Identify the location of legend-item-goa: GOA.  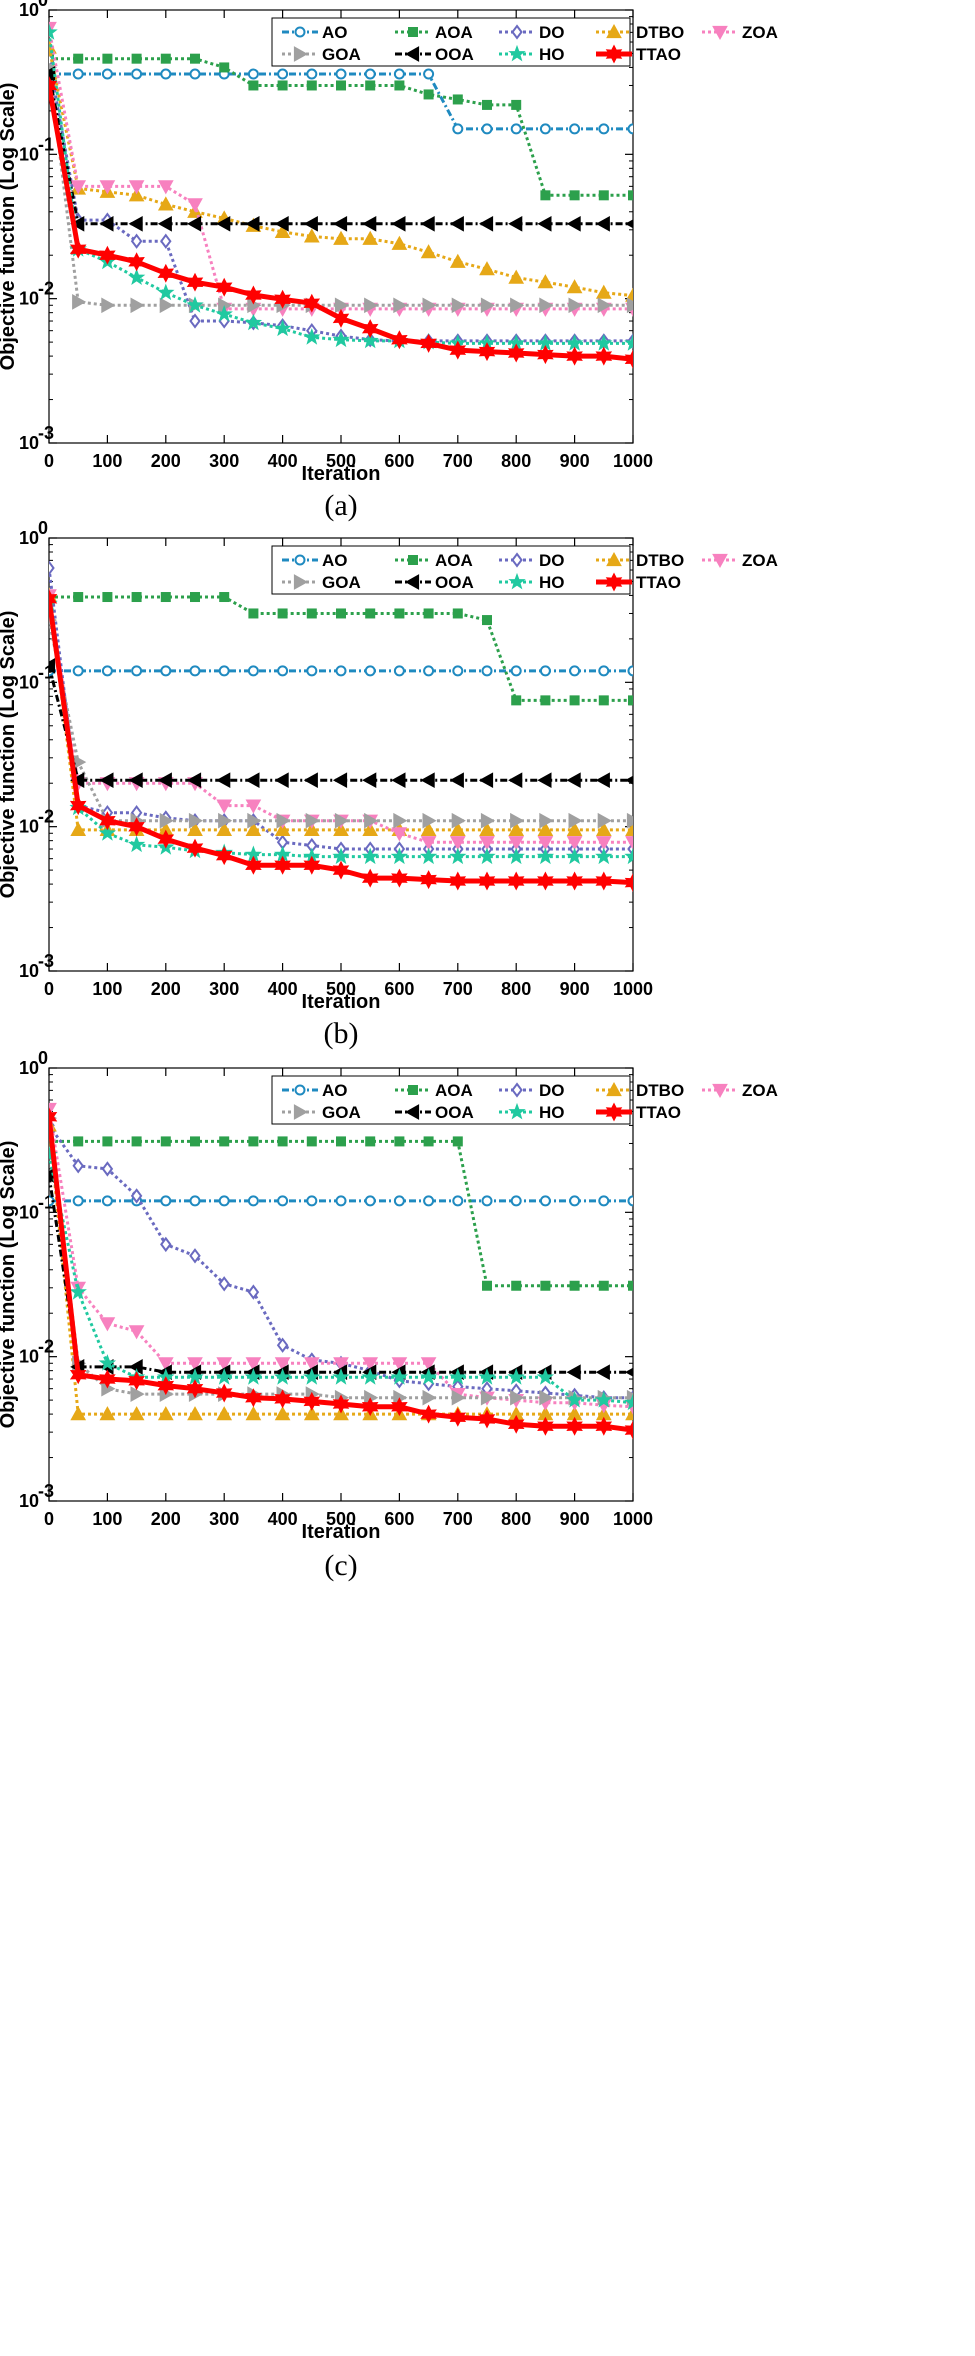
(321, 54).